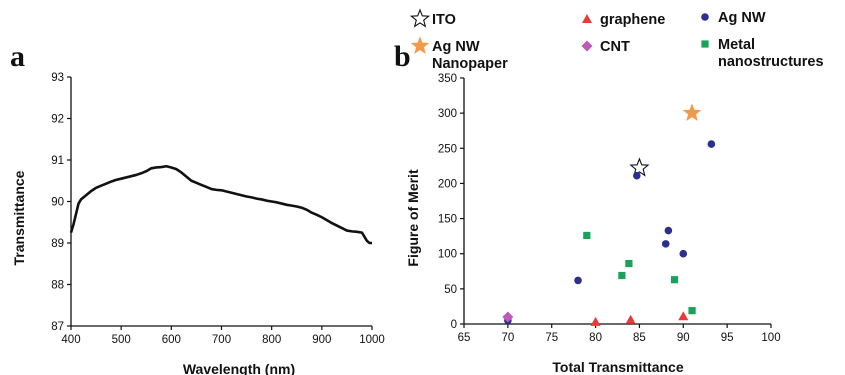  What do you see at coordinates (587, 18) in the screenshot?
I see `legend-marker-graphene` at bounding box center [587, 18].